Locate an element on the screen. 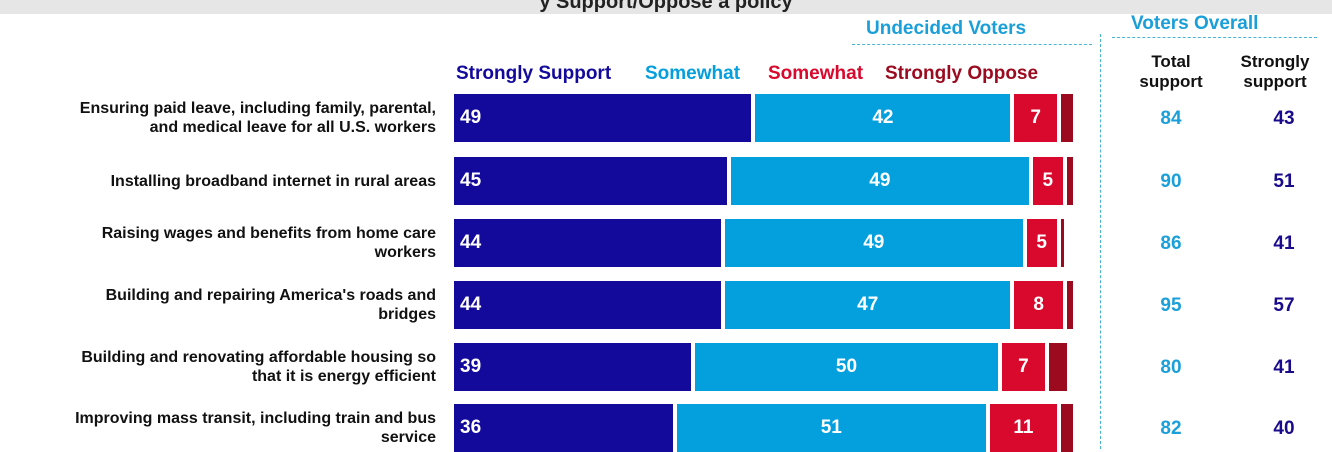 This screenshot has width=1332, height=452. somewhat-oppose-value-label: 11 is located at coordinates (1023, 427).